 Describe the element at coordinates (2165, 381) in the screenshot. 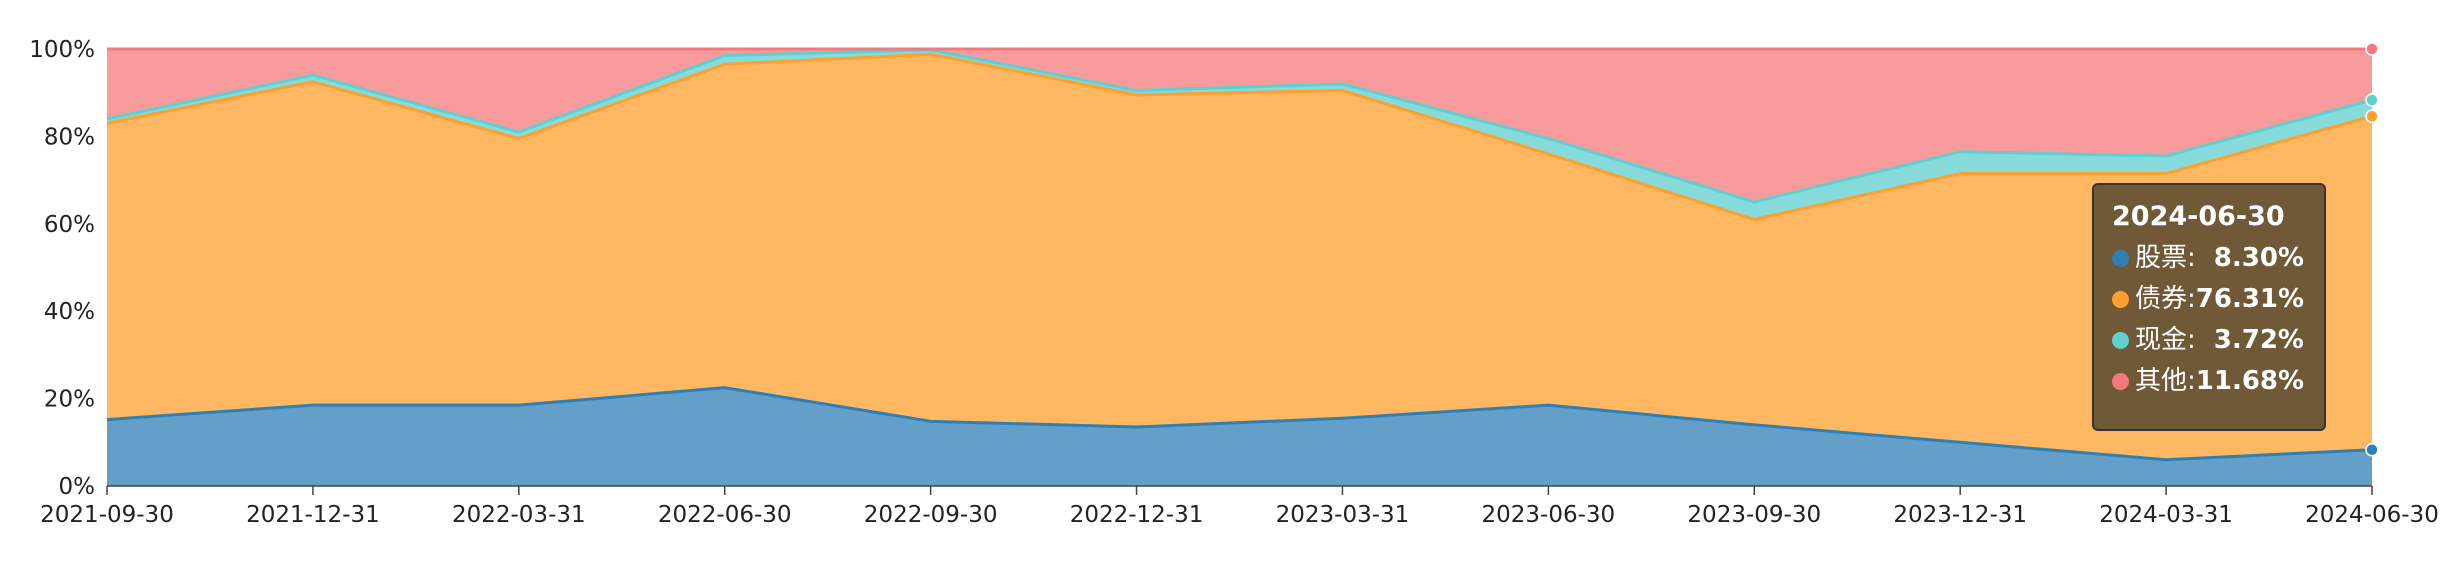

I see `tooltip-label: 其他:` at that location.